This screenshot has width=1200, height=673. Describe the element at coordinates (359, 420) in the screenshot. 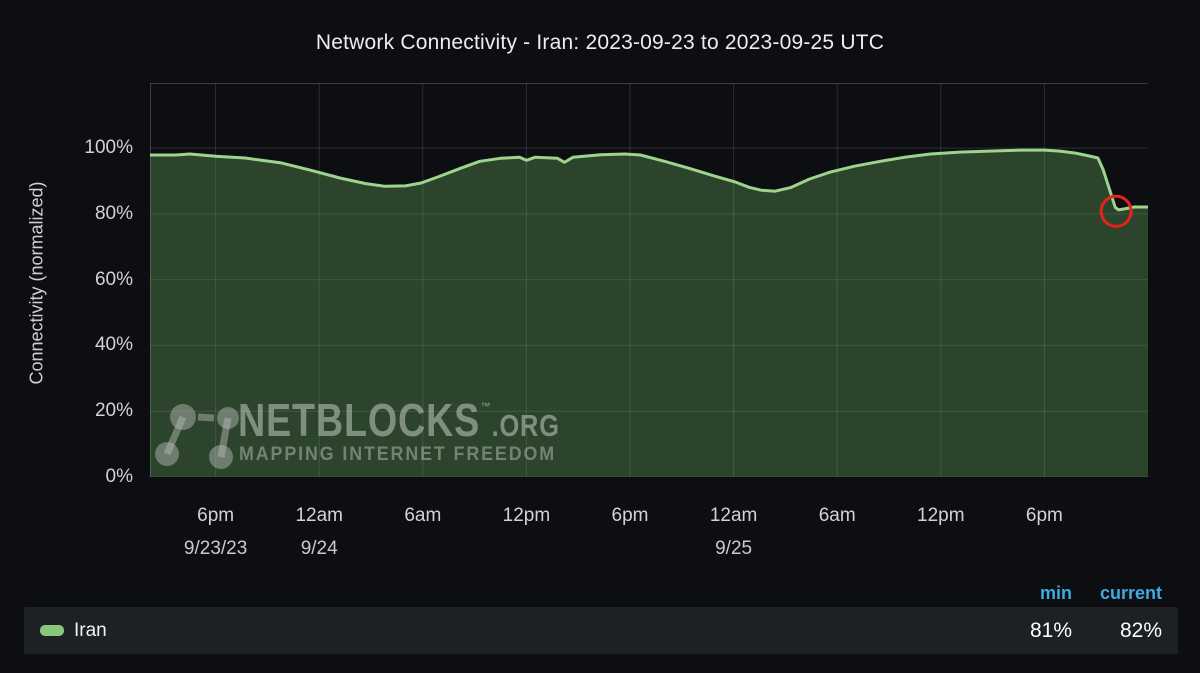

I see `watermark-brand-name: NETBLOCKS` at that location.